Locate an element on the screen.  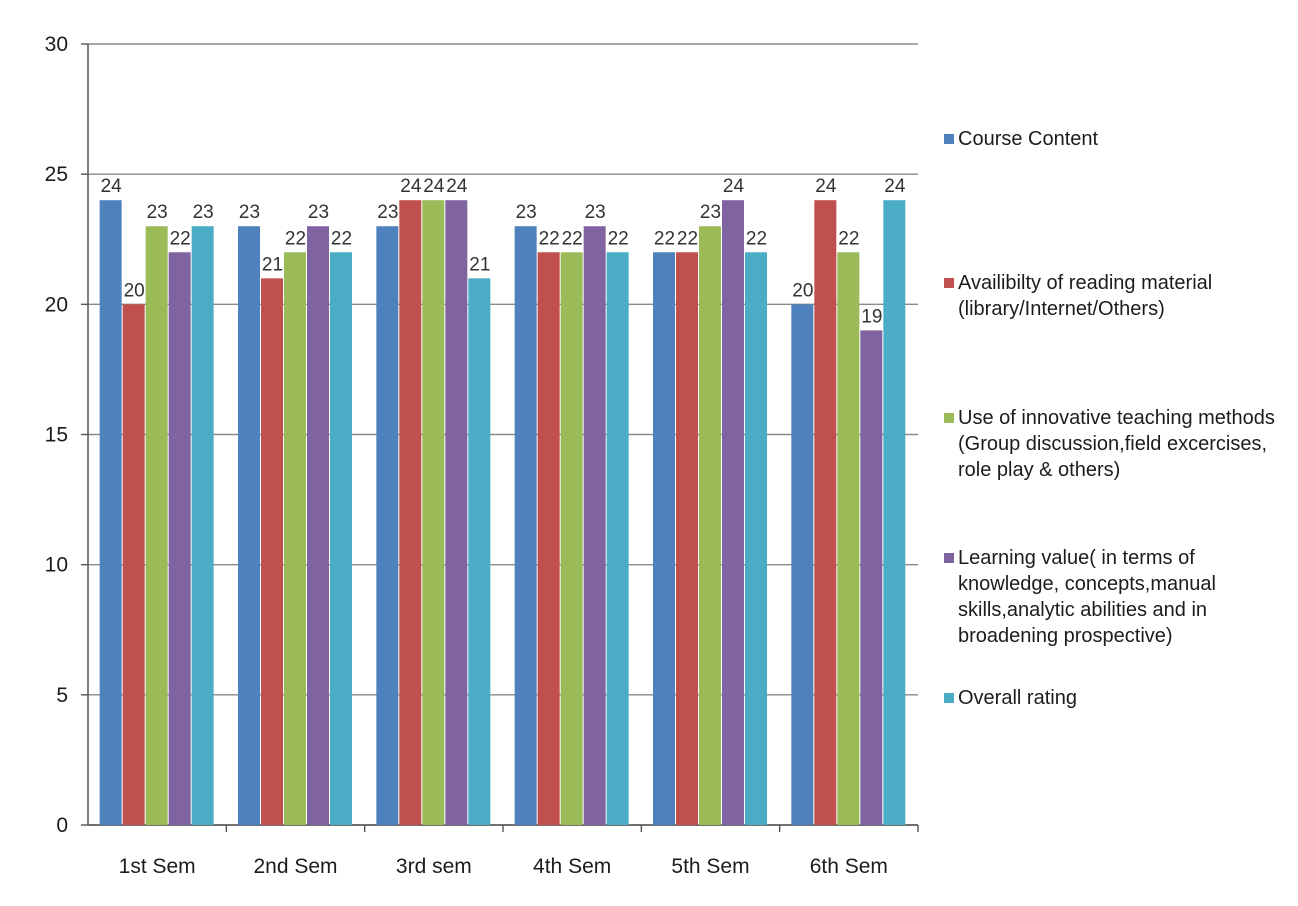
data-label-4th-sem-series-4: 23 is located at coordinates (595, 212).